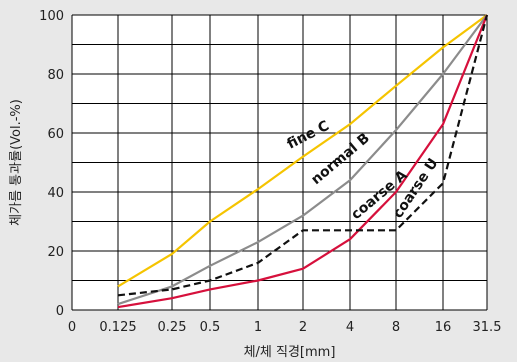 The height and width of the screenshot is (362, 517). What do you see at coordinates (443, 327) in the screenshot?
I see `x-tick-label: 16` at bounding box center [443, 327].